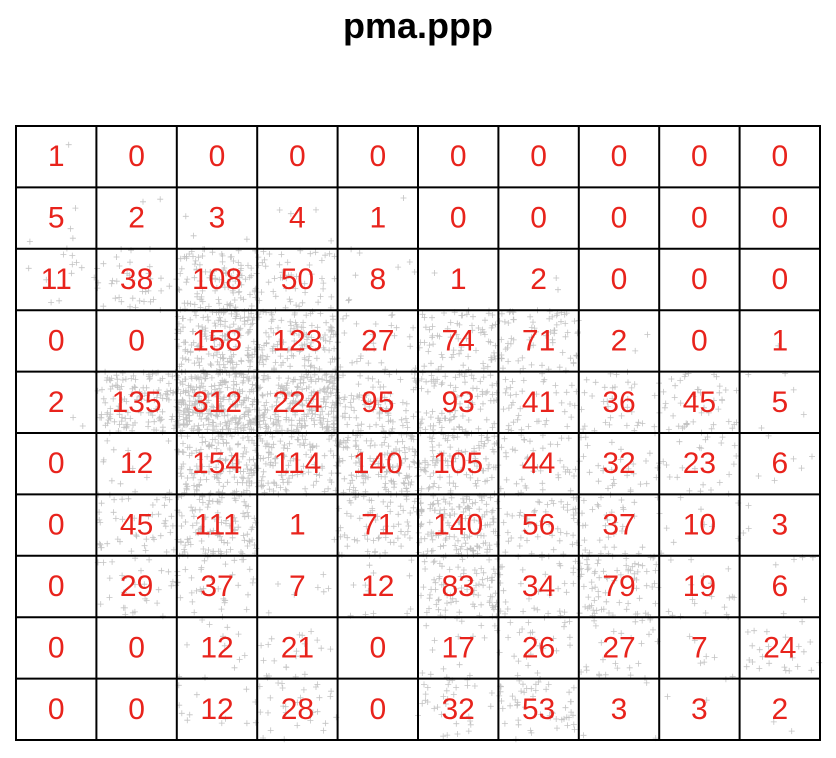 The image size is (836, 758). I want to click on quadrat-count: 154, so click(217, 463).